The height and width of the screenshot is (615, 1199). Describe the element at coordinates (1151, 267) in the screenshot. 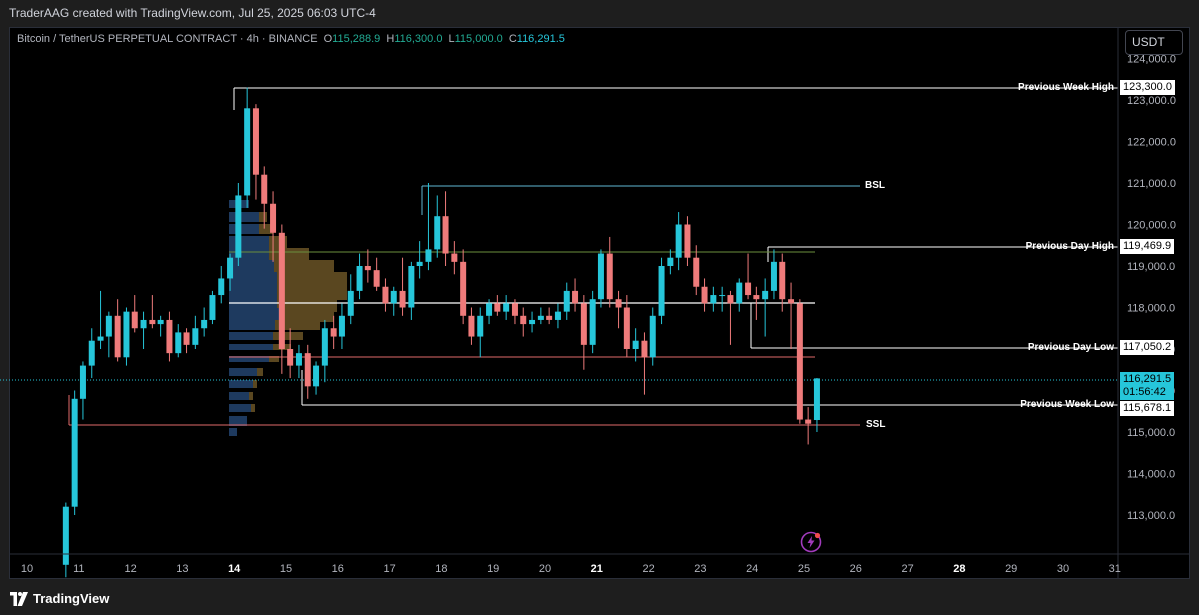

I see `price-tick-label: 119,000.0` at that location.